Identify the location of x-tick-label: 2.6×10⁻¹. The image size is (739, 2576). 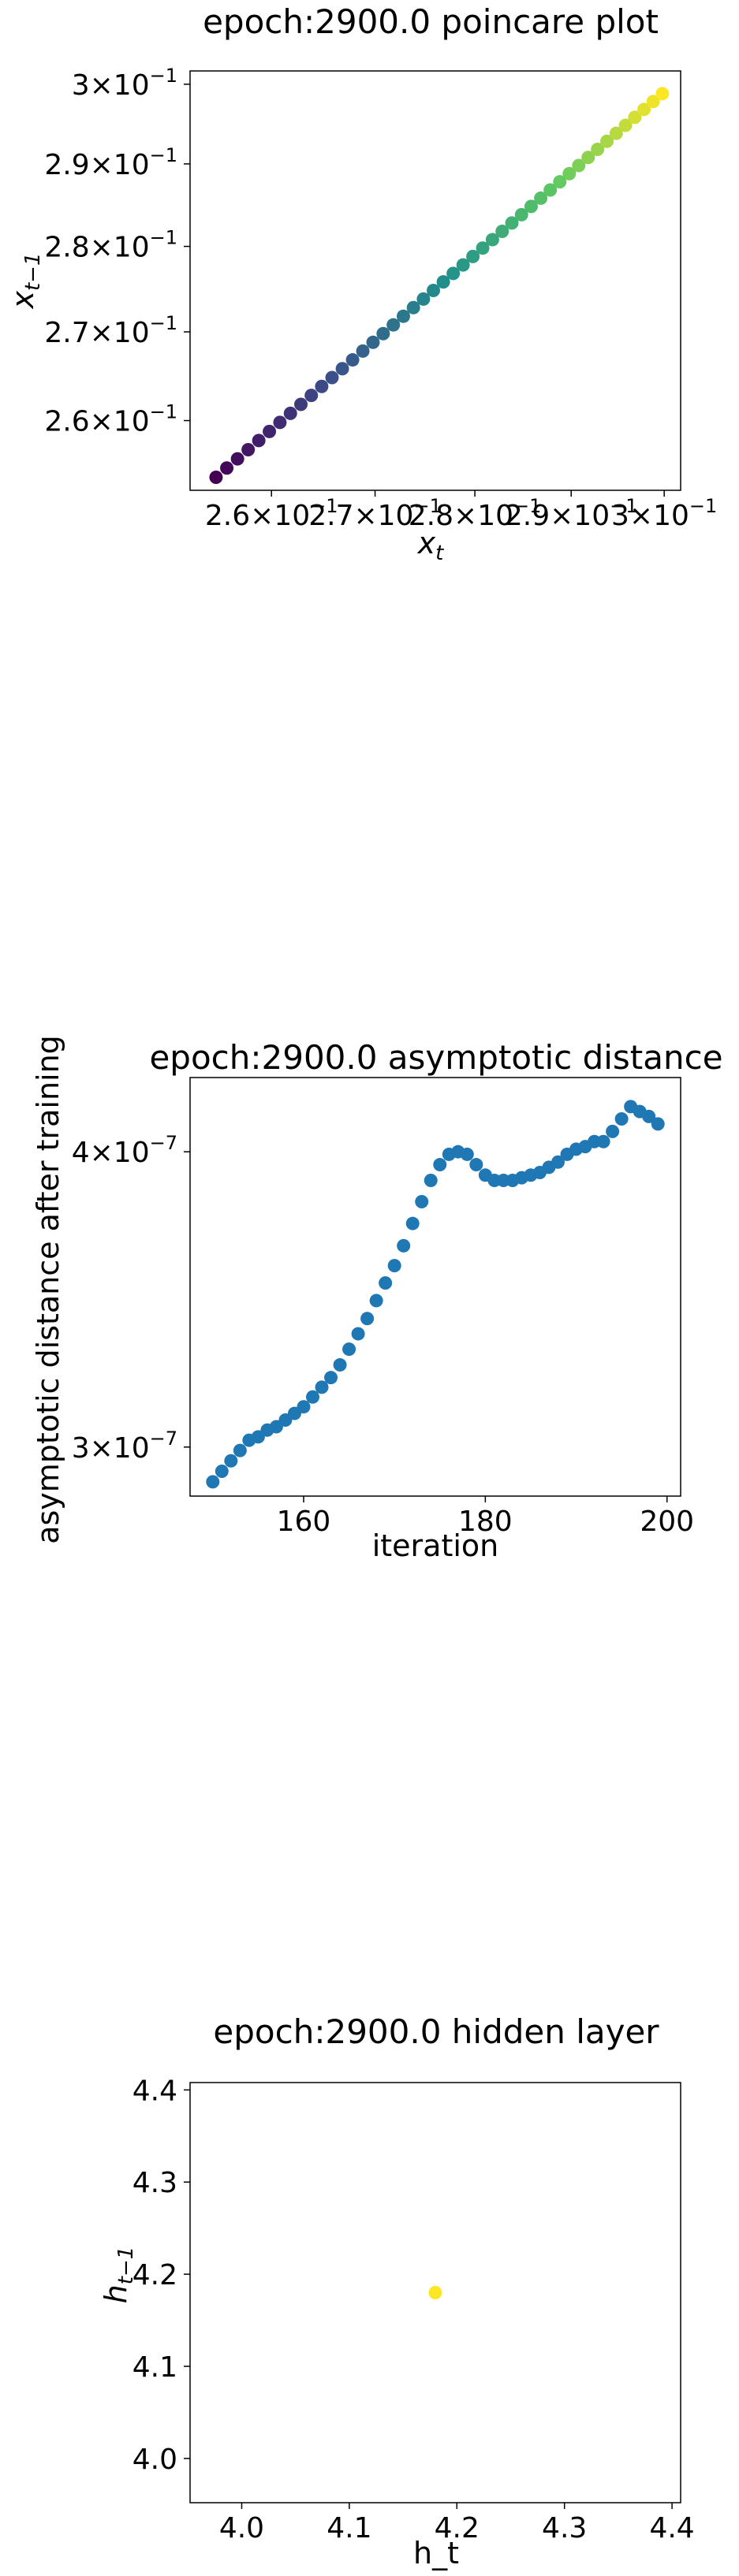
(271, 513).